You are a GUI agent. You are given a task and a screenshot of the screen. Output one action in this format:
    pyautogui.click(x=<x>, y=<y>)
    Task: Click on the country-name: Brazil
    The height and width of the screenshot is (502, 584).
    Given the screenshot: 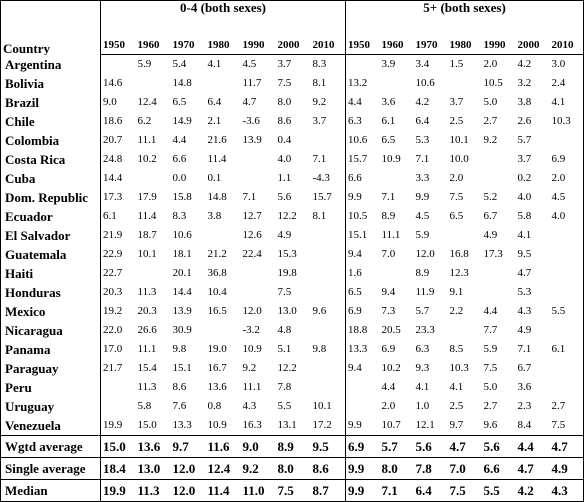 What is the action you would take?
    pyautogui.click(x=50, y=102)
    